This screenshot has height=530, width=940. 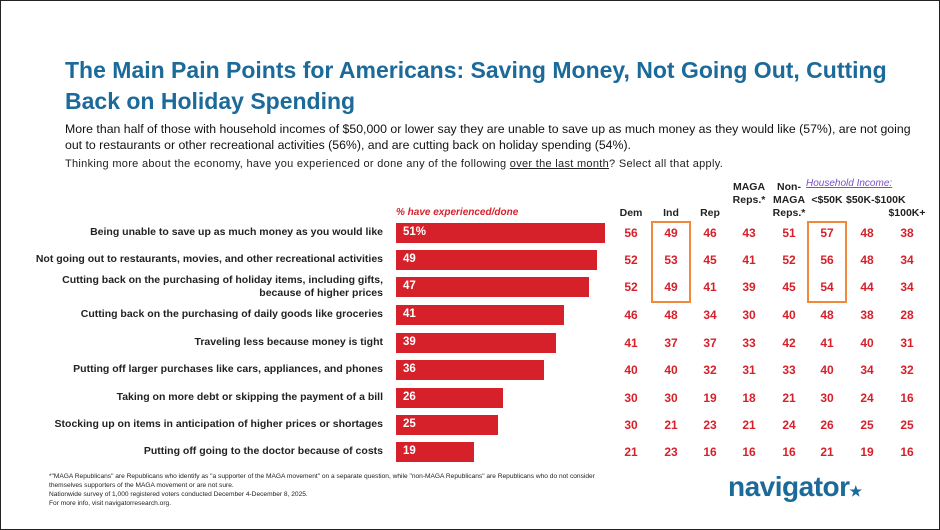 What do you see at coordinates (409, 424) in the screenshot?
I see `bar-value-label: 25` at bounding box center [409, 424].